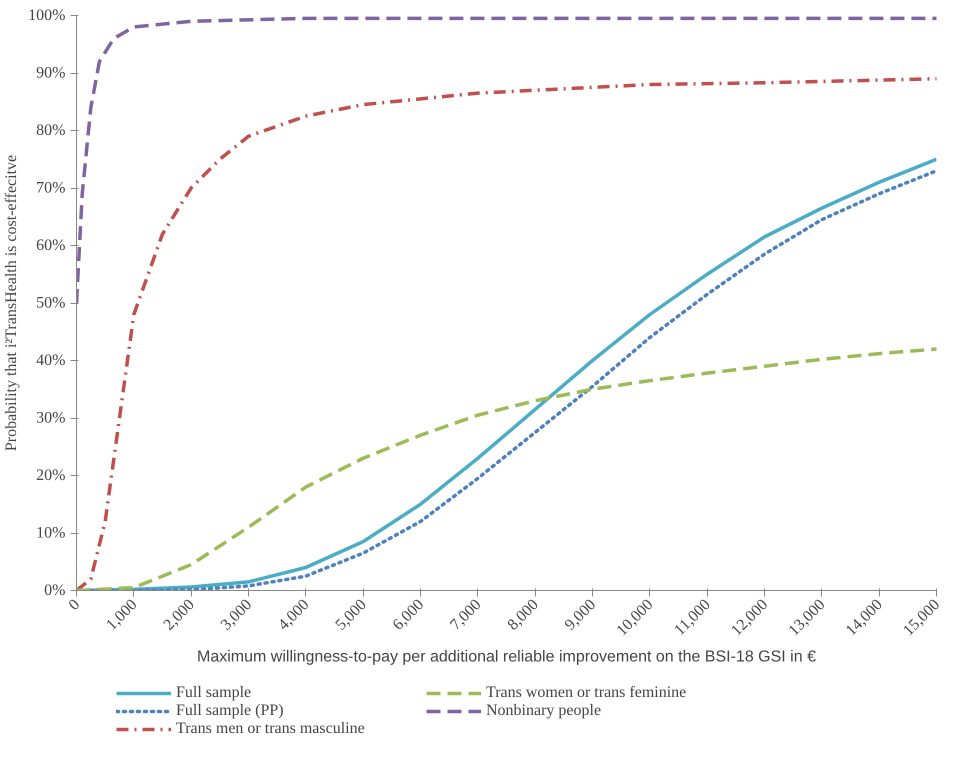 This screenshot has width=969, height=780. I want to click on y-tick-label: 100%, so click(47, 15).